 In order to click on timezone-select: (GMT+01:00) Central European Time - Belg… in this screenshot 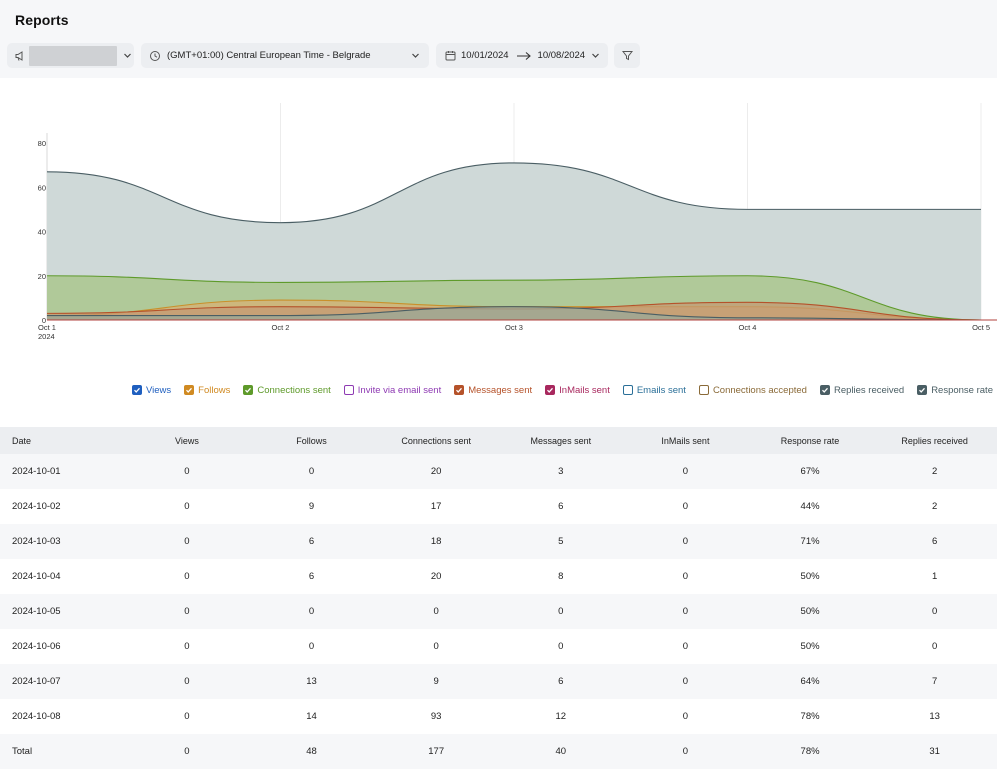, I will do `click(285, 55)`.